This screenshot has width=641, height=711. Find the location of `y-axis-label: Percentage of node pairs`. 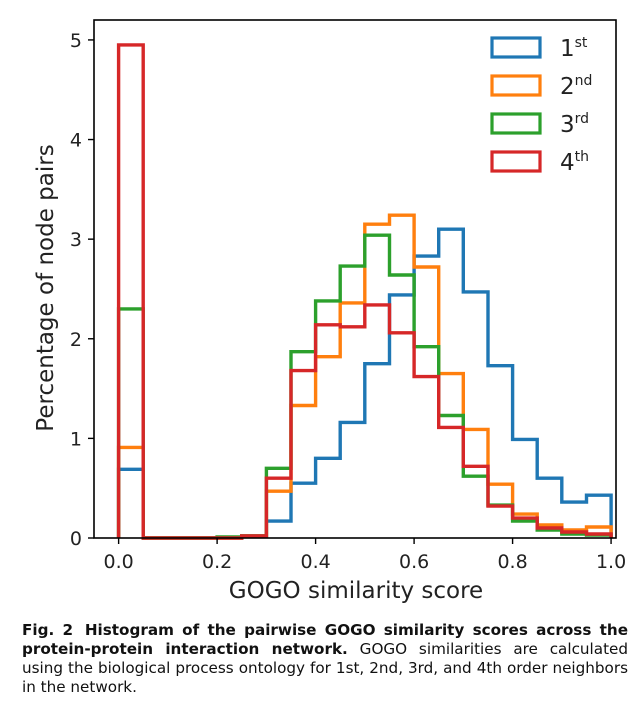

y-axis-label: Percentage of node pairs is located at coordinates (46, 287).